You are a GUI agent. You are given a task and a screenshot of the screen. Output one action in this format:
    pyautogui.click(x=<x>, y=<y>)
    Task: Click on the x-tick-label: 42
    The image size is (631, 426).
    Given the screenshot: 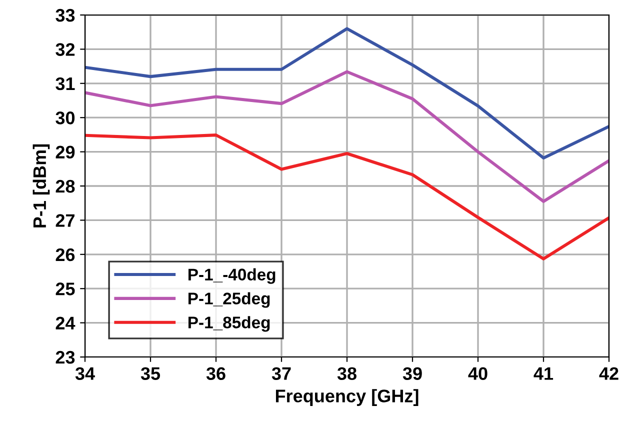 What is the action you would take?
    pyautogui.click(x=608, y=373)
    